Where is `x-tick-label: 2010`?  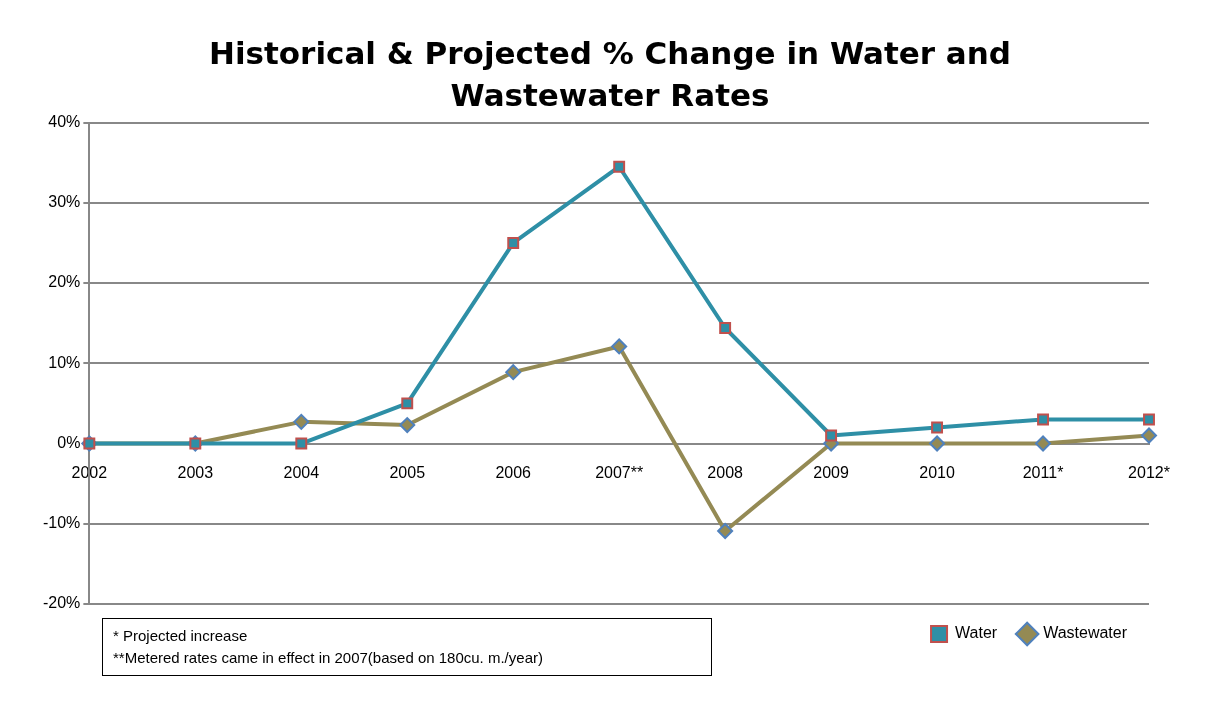
x-tick-label: 2010 is located at coordinates (937, 472).